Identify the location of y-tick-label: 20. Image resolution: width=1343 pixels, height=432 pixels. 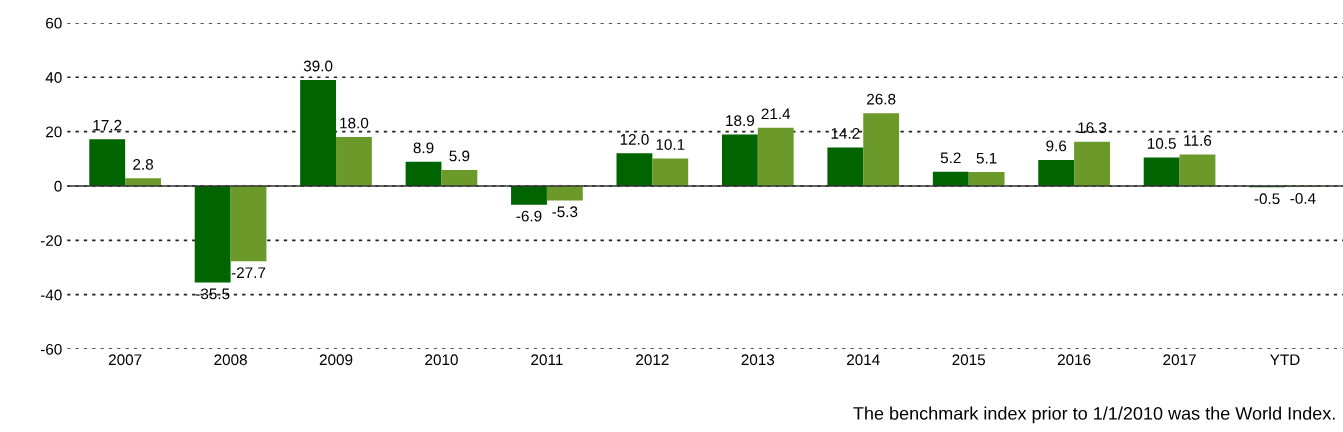
(54, 132).